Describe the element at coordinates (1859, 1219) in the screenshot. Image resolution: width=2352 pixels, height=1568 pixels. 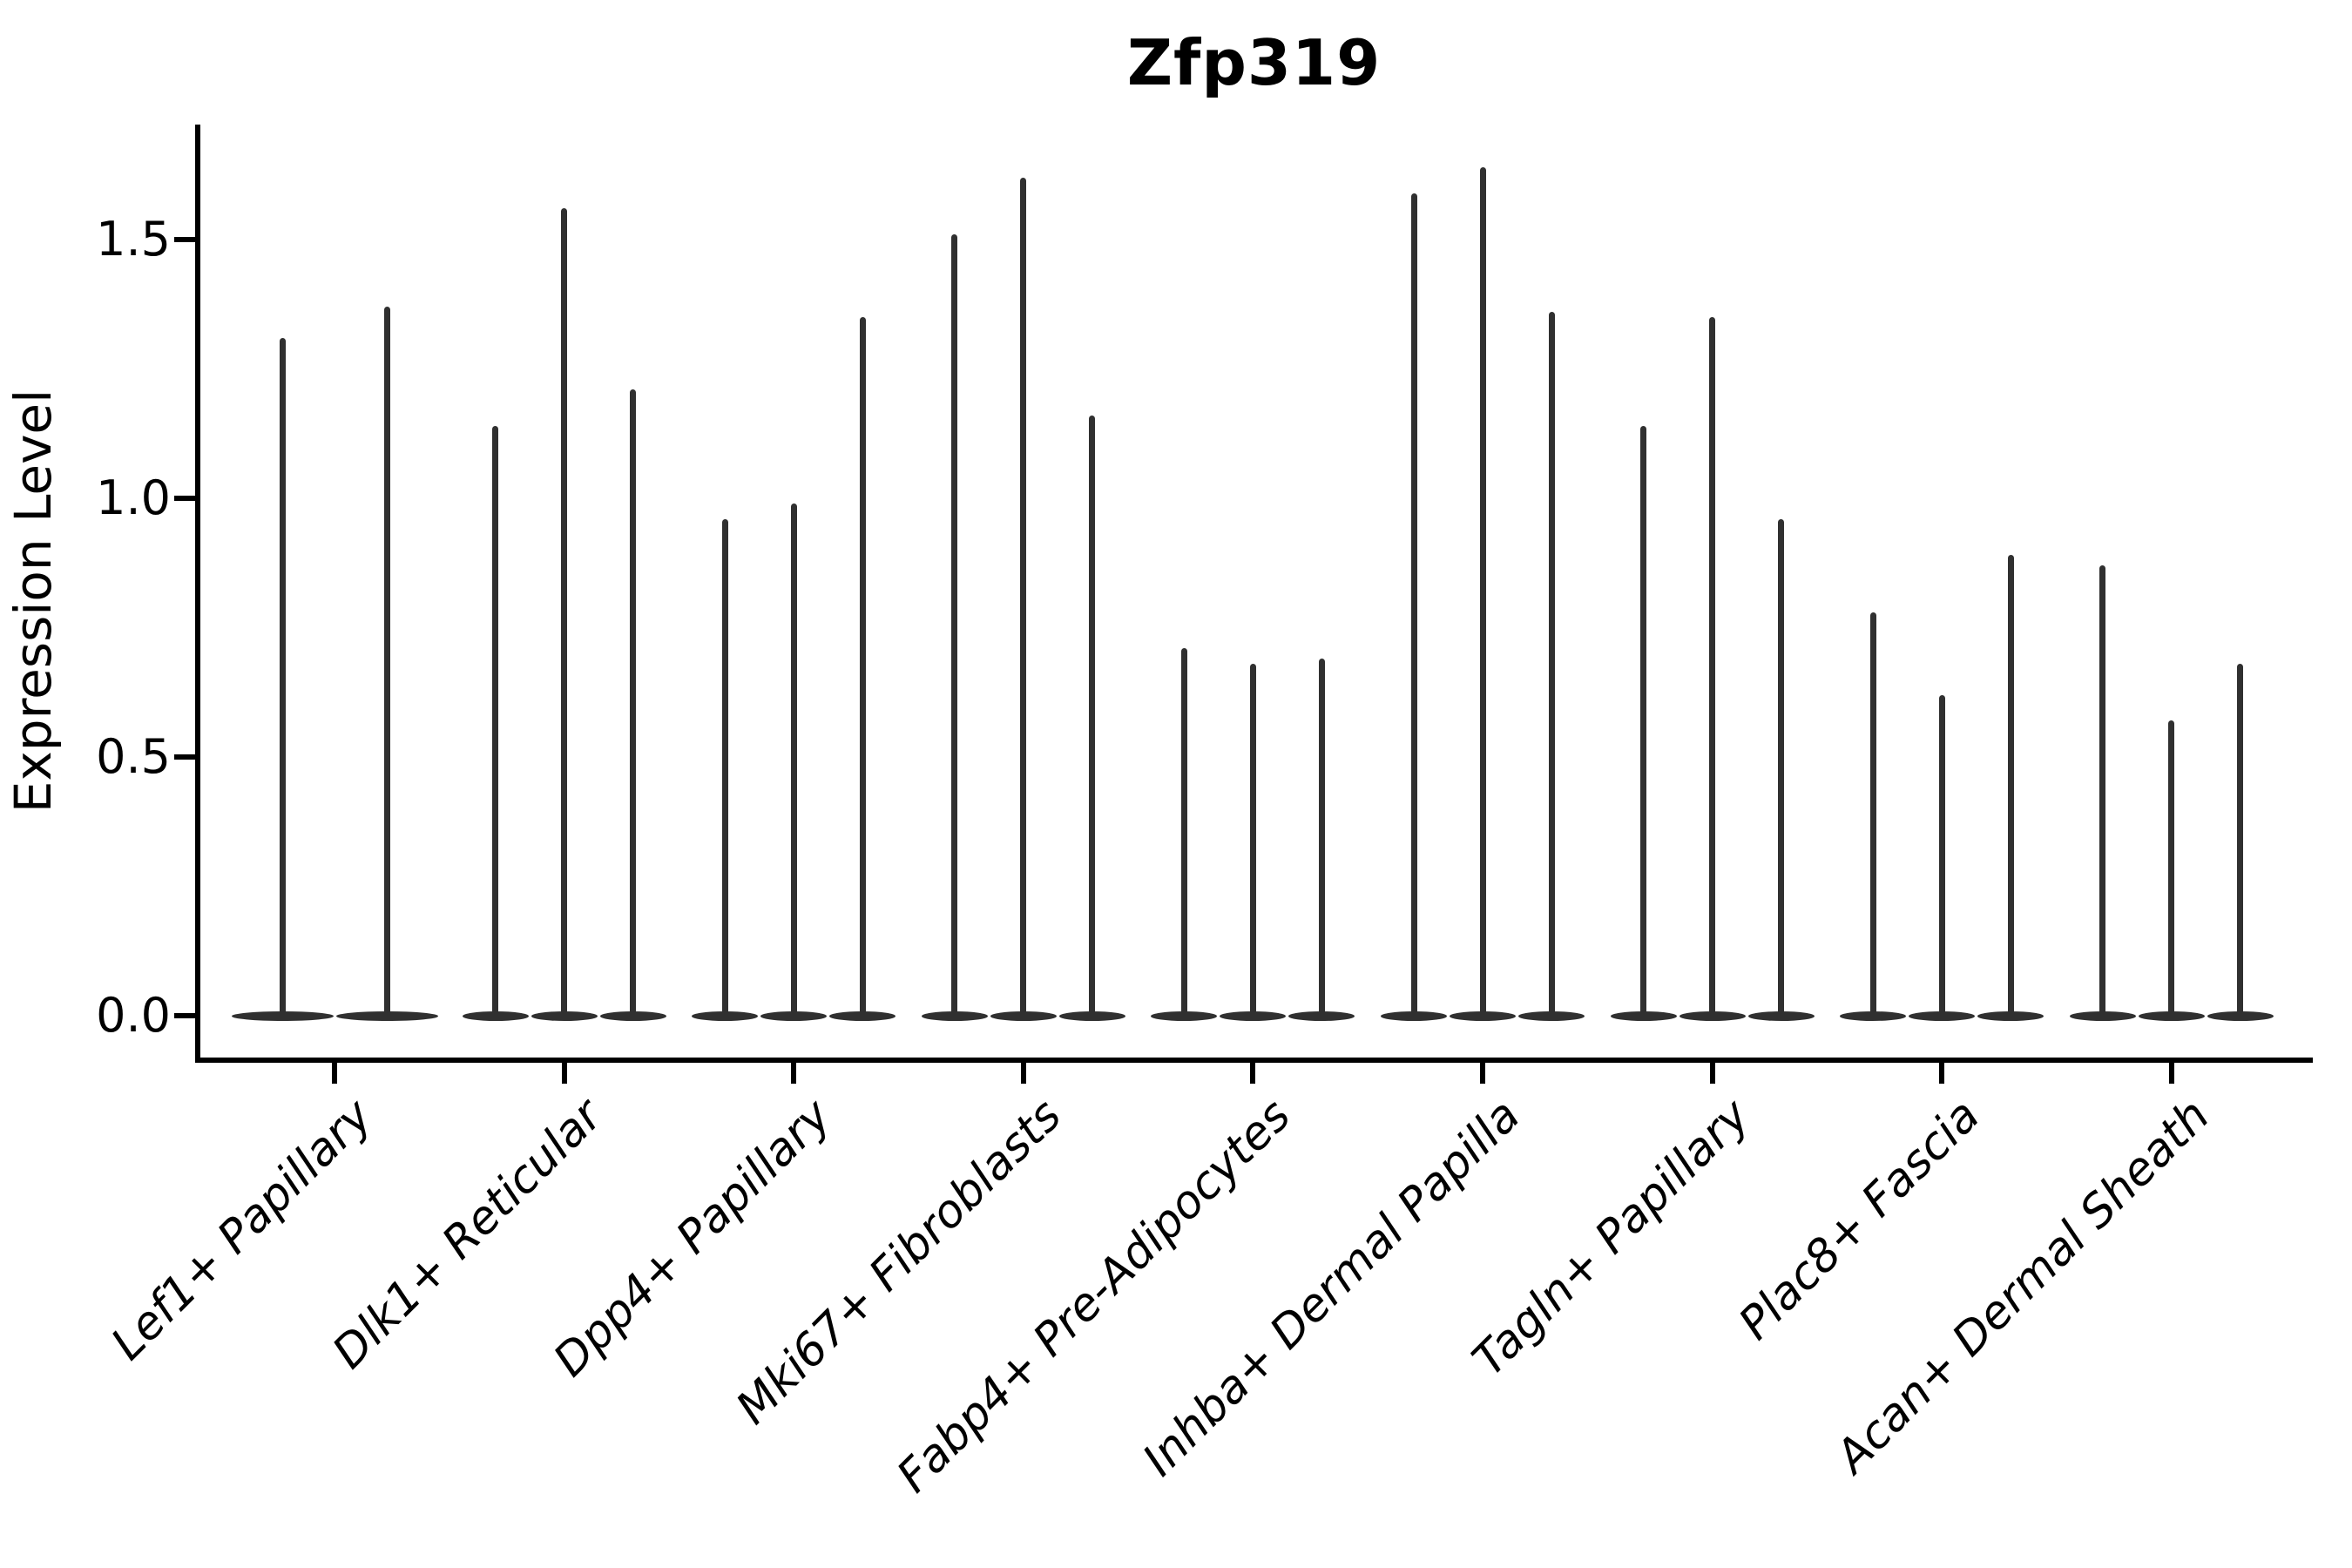
I see `x-axis-category-label: Plac8+ Fascia` at that location.